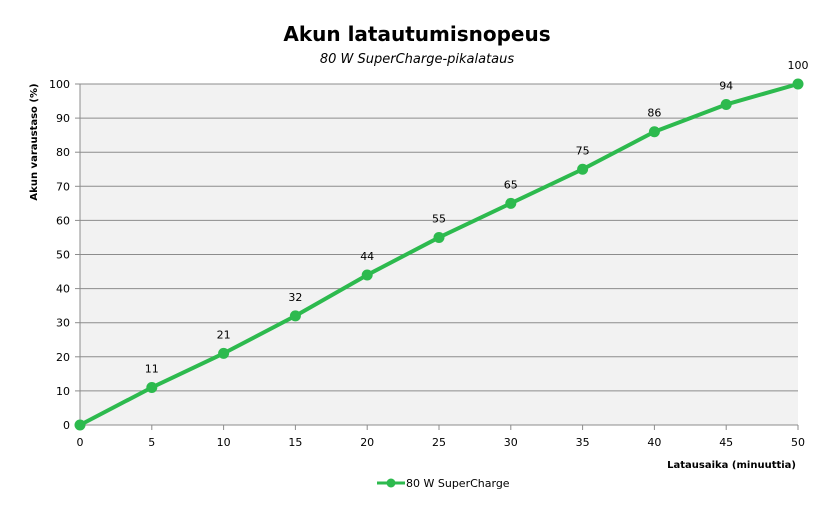  I want to click on data-label: 100, so click(798, 65).